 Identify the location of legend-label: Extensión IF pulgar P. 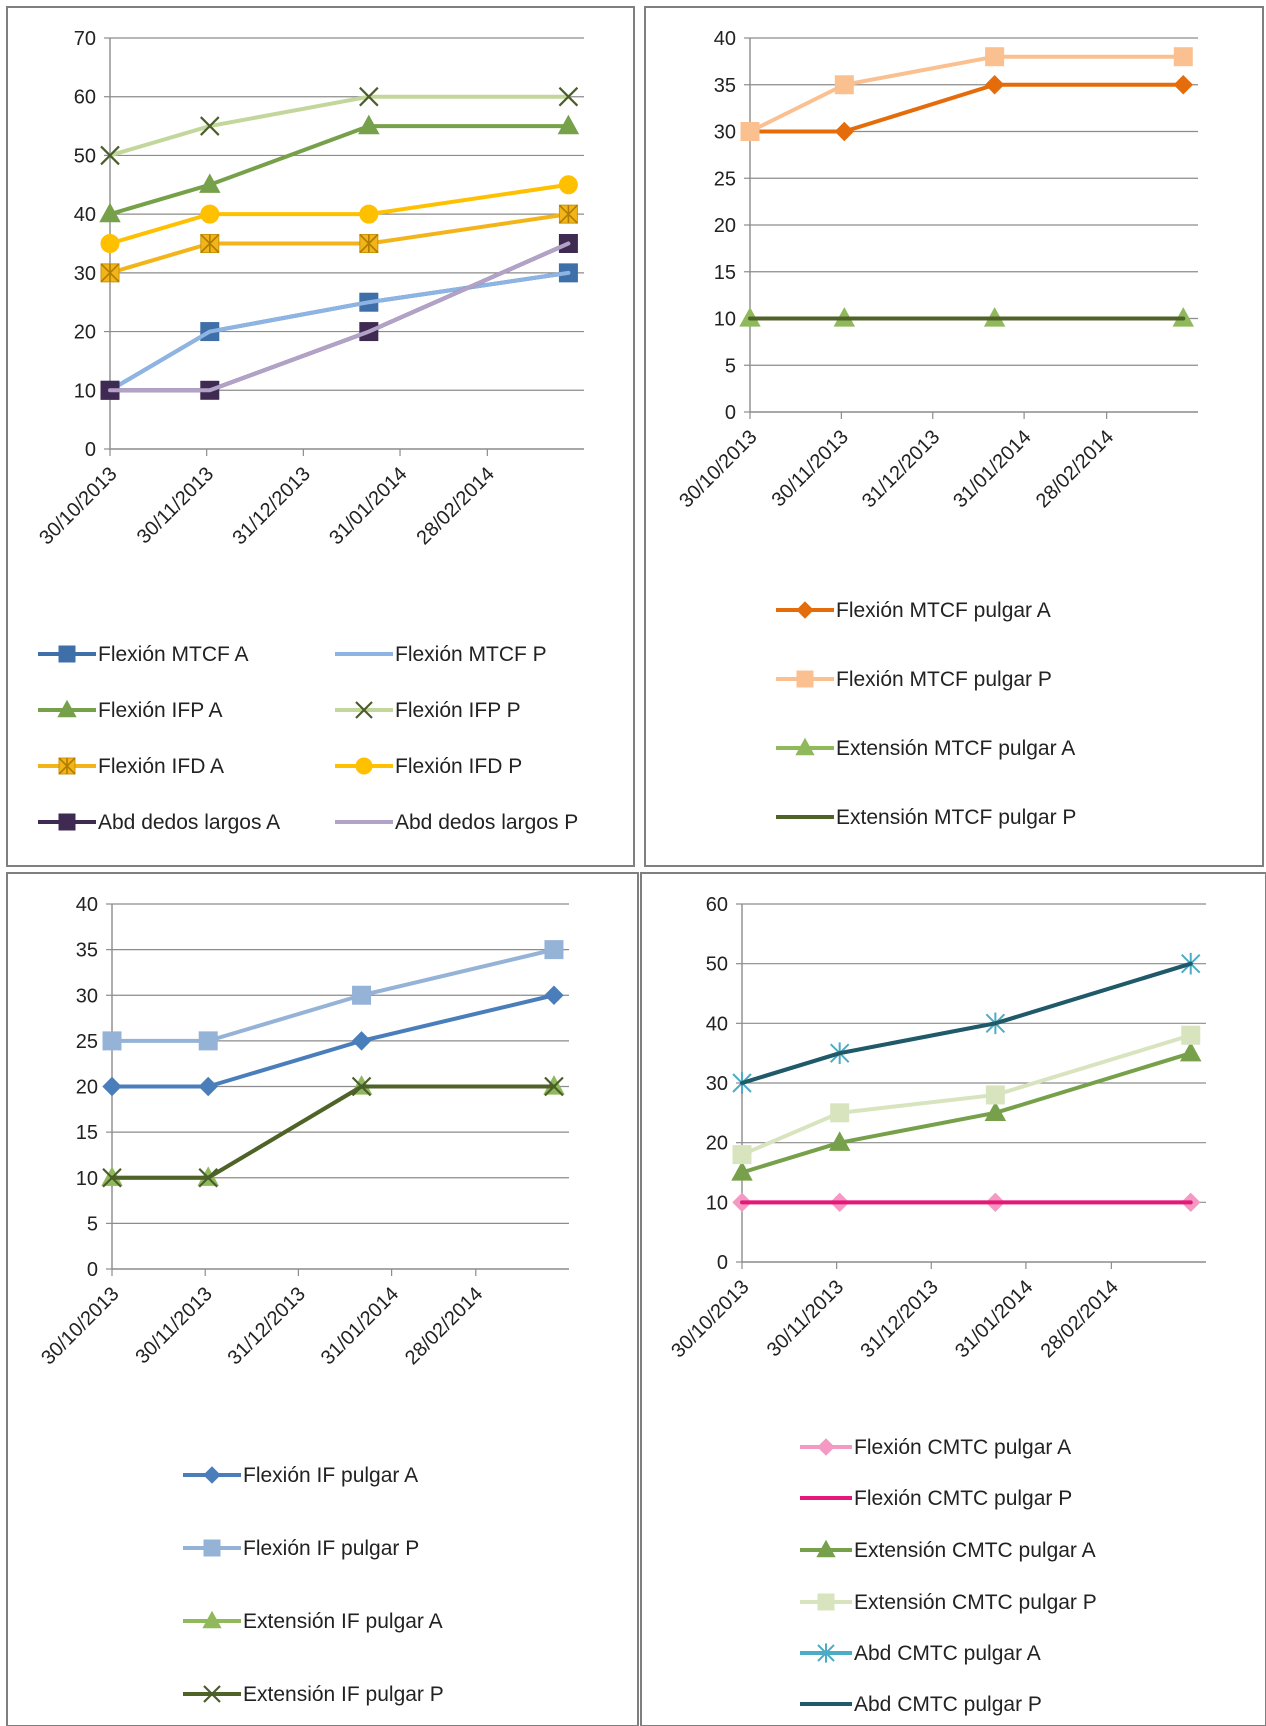
(343, 1694).